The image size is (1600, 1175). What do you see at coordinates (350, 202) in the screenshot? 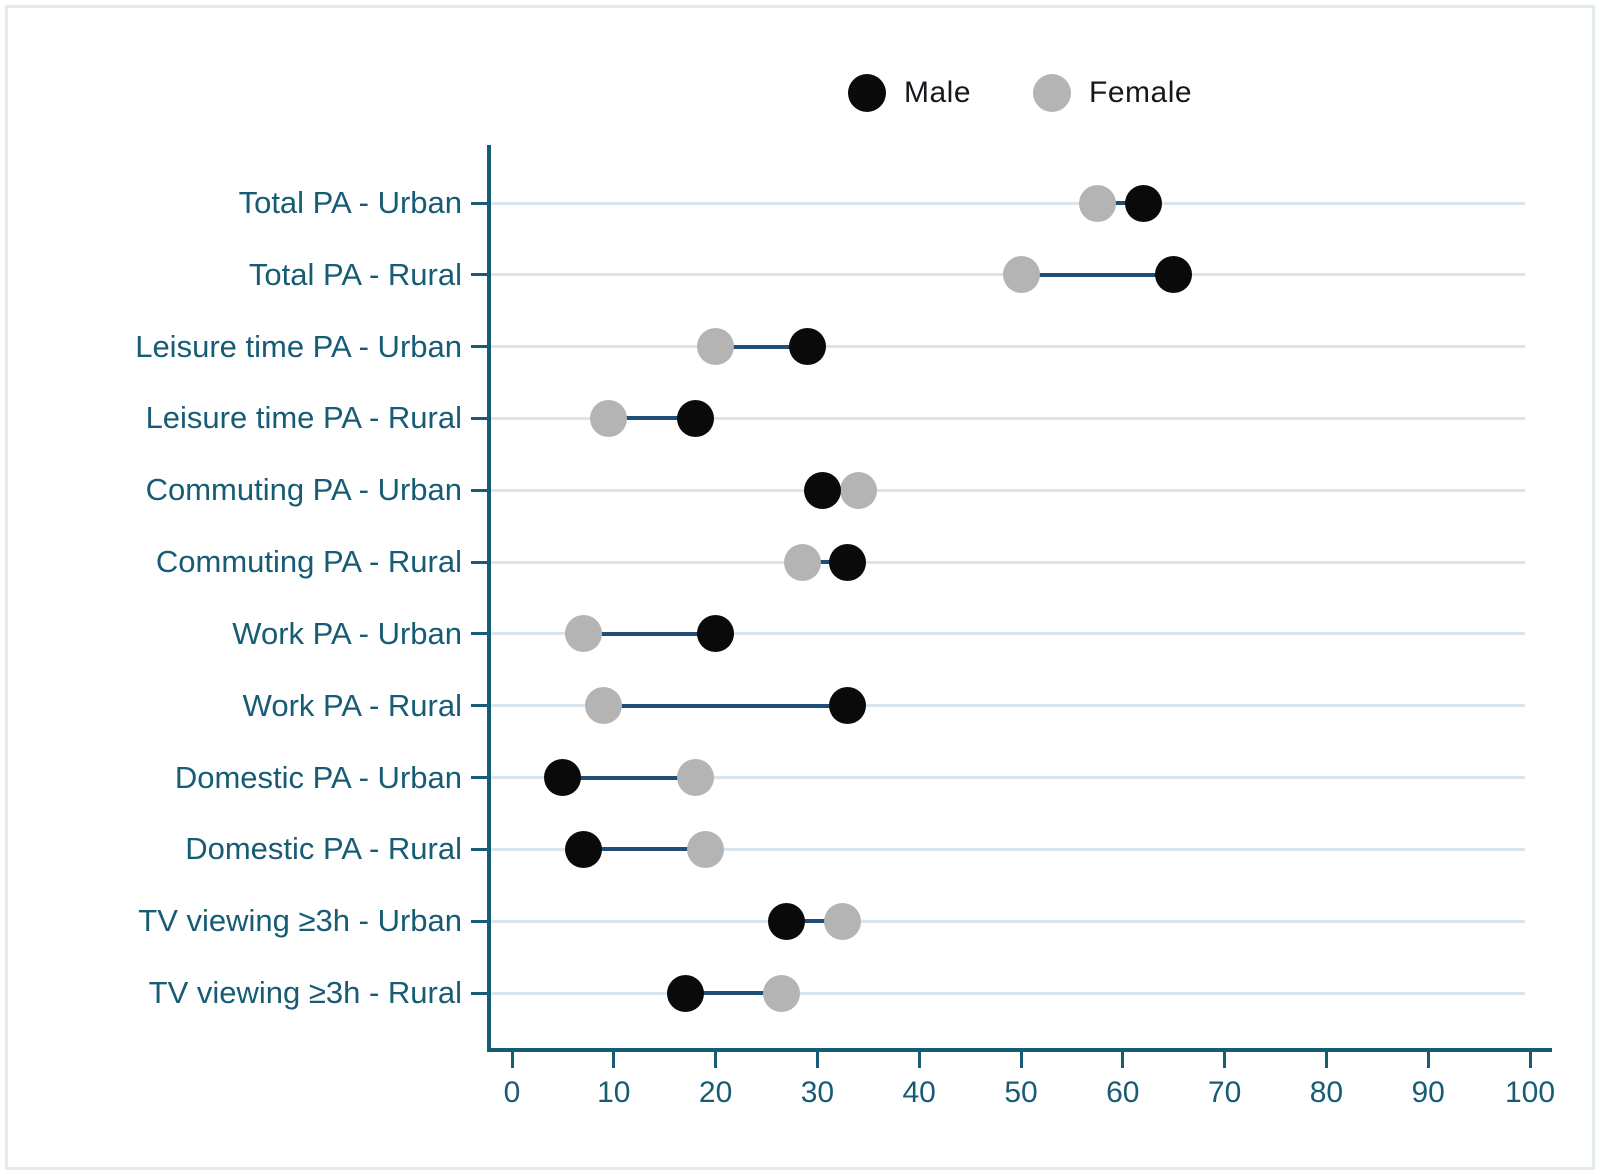
I see `category-label: Total PA - Urban` at bounding box center [350, 202].